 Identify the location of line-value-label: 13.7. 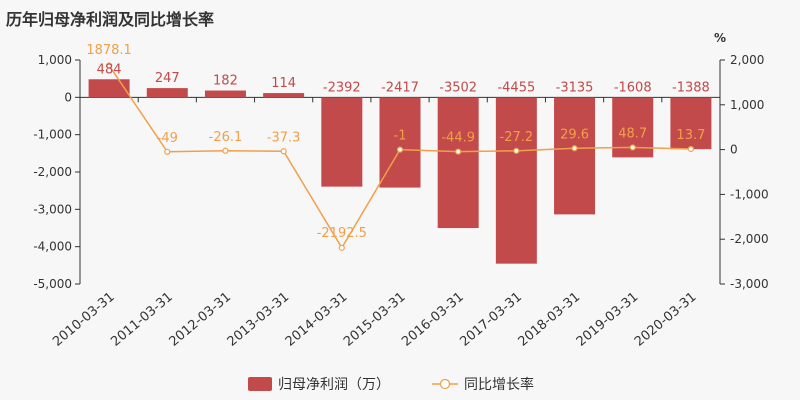
(690, 135).